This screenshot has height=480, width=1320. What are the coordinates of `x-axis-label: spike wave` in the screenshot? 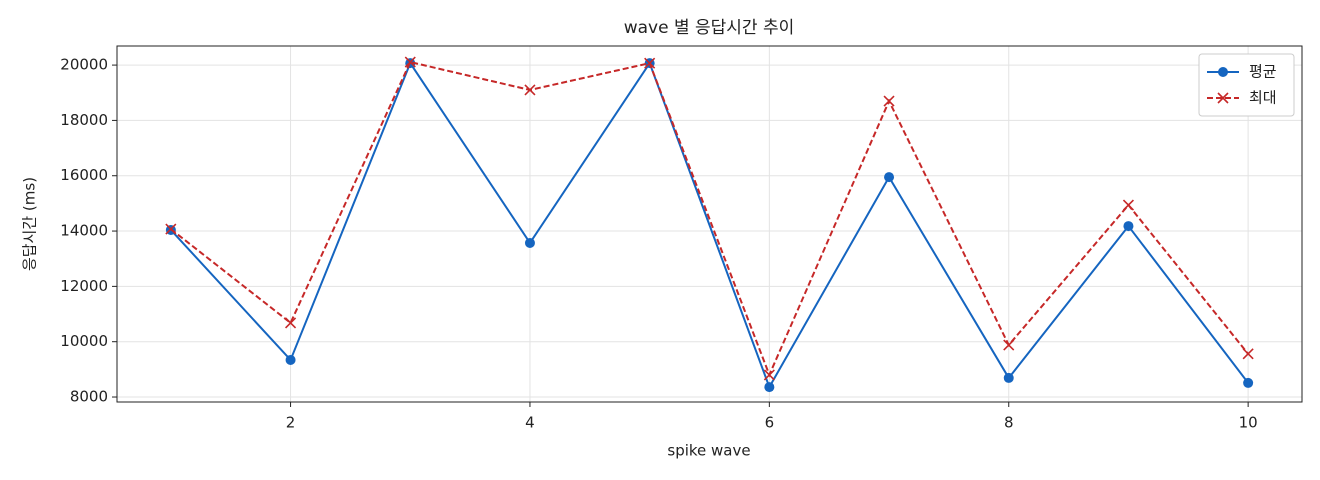 It's located at (708, 451).